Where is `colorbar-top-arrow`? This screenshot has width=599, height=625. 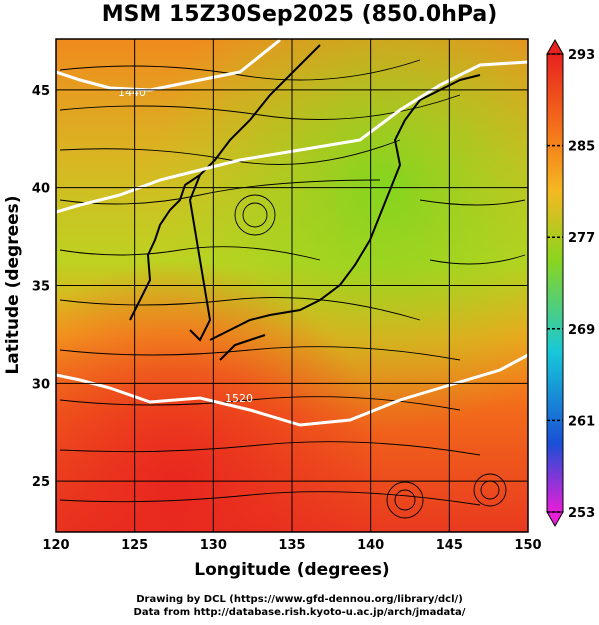 colorbar-top-arrow is located at coordinates (555, 46).